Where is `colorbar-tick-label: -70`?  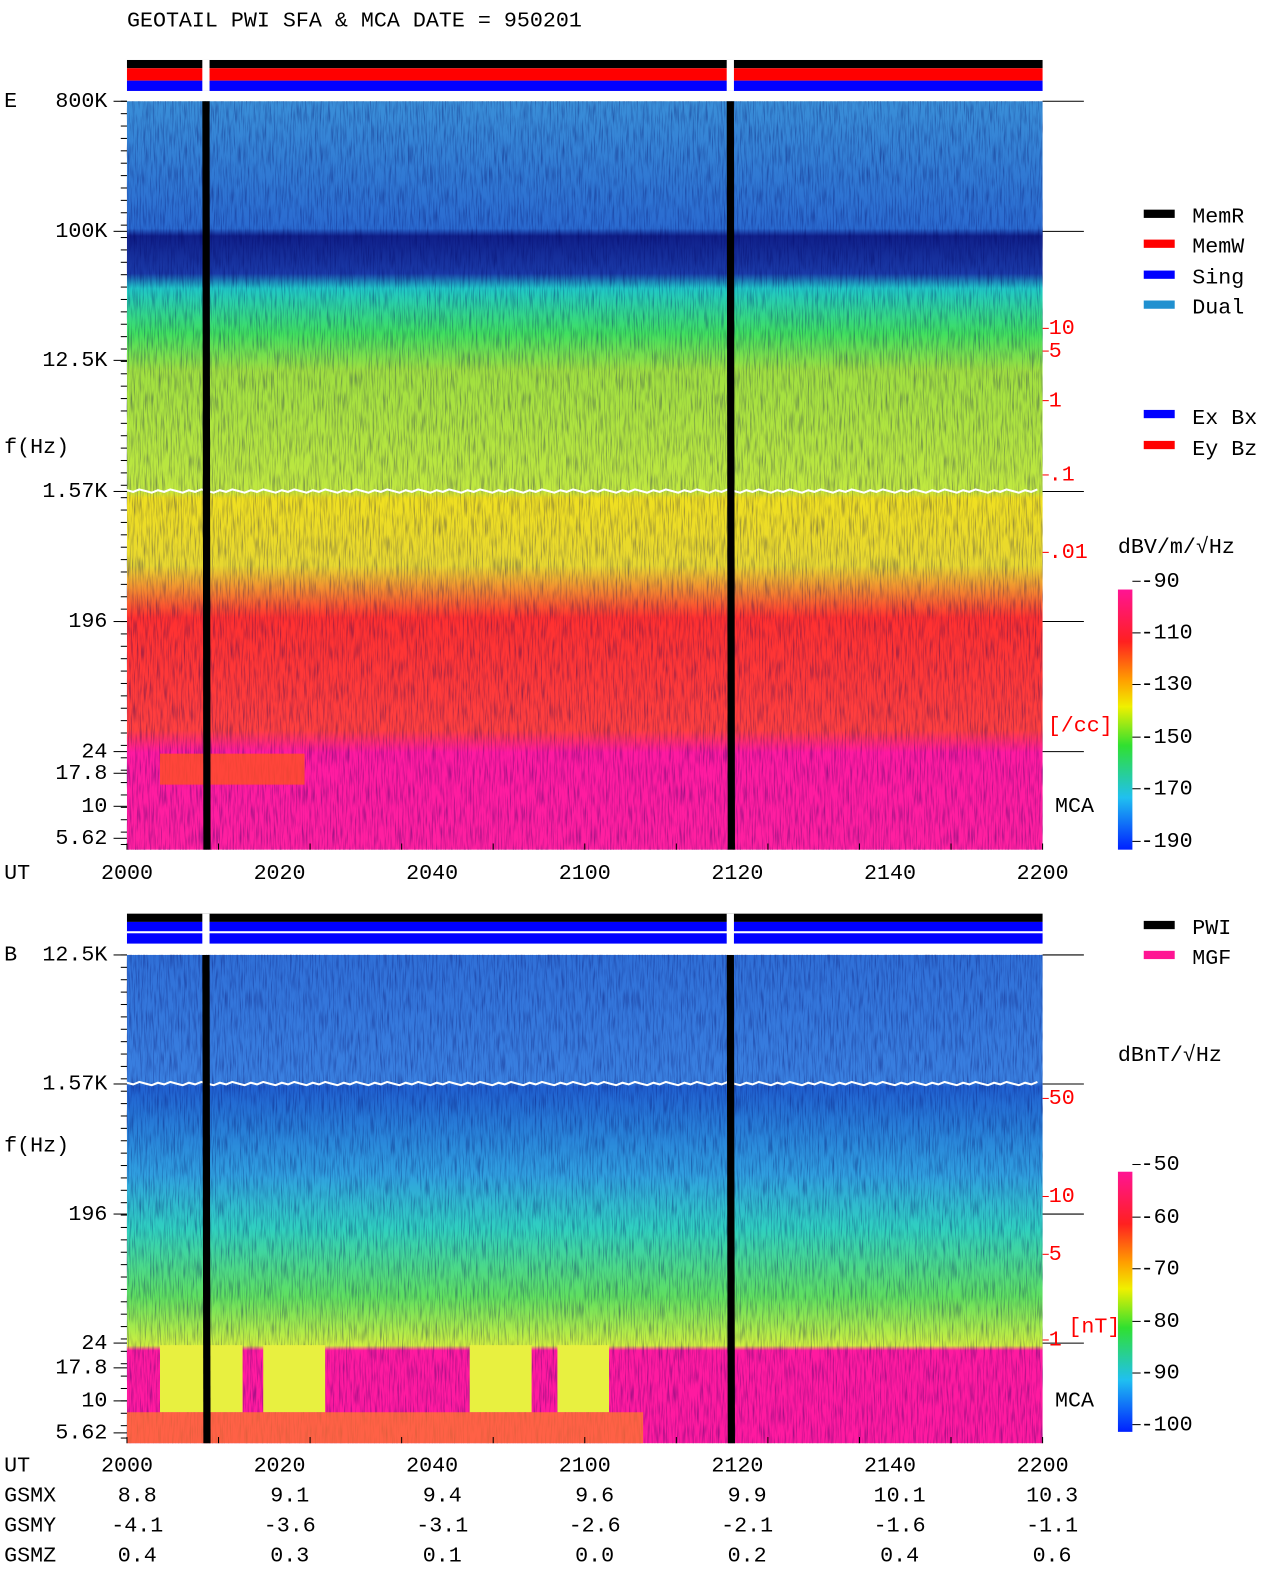
colorbar-tick-label: -70 is located at coordinates (1160, 1268).